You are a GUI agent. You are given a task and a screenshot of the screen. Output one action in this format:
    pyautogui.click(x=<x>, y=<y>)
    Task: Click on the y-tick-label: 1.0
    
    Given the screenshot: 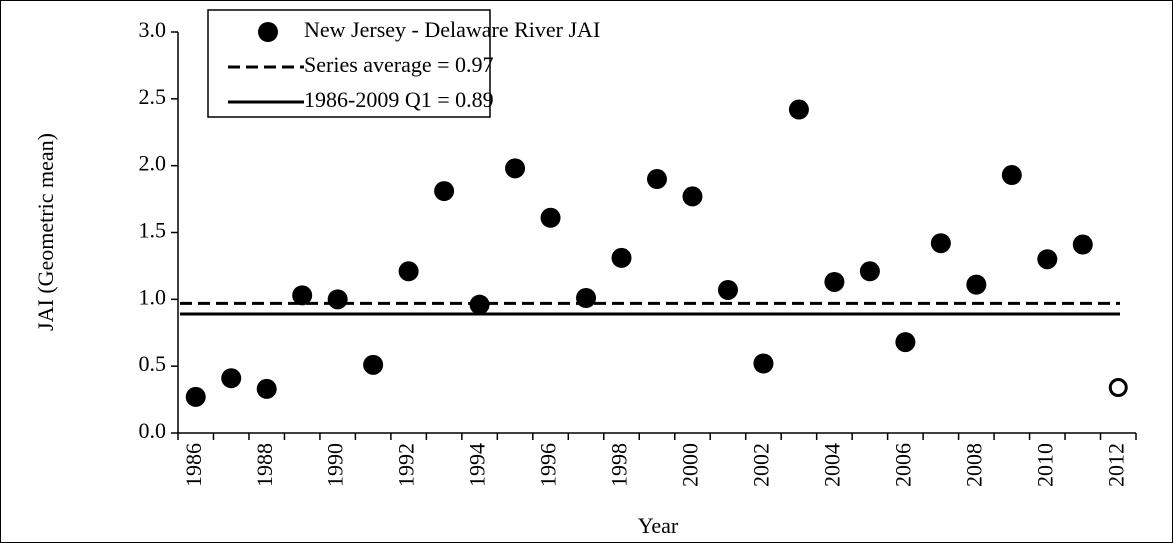 What is the action you would take?
    pyautogui.click(x=153, y=296)
    